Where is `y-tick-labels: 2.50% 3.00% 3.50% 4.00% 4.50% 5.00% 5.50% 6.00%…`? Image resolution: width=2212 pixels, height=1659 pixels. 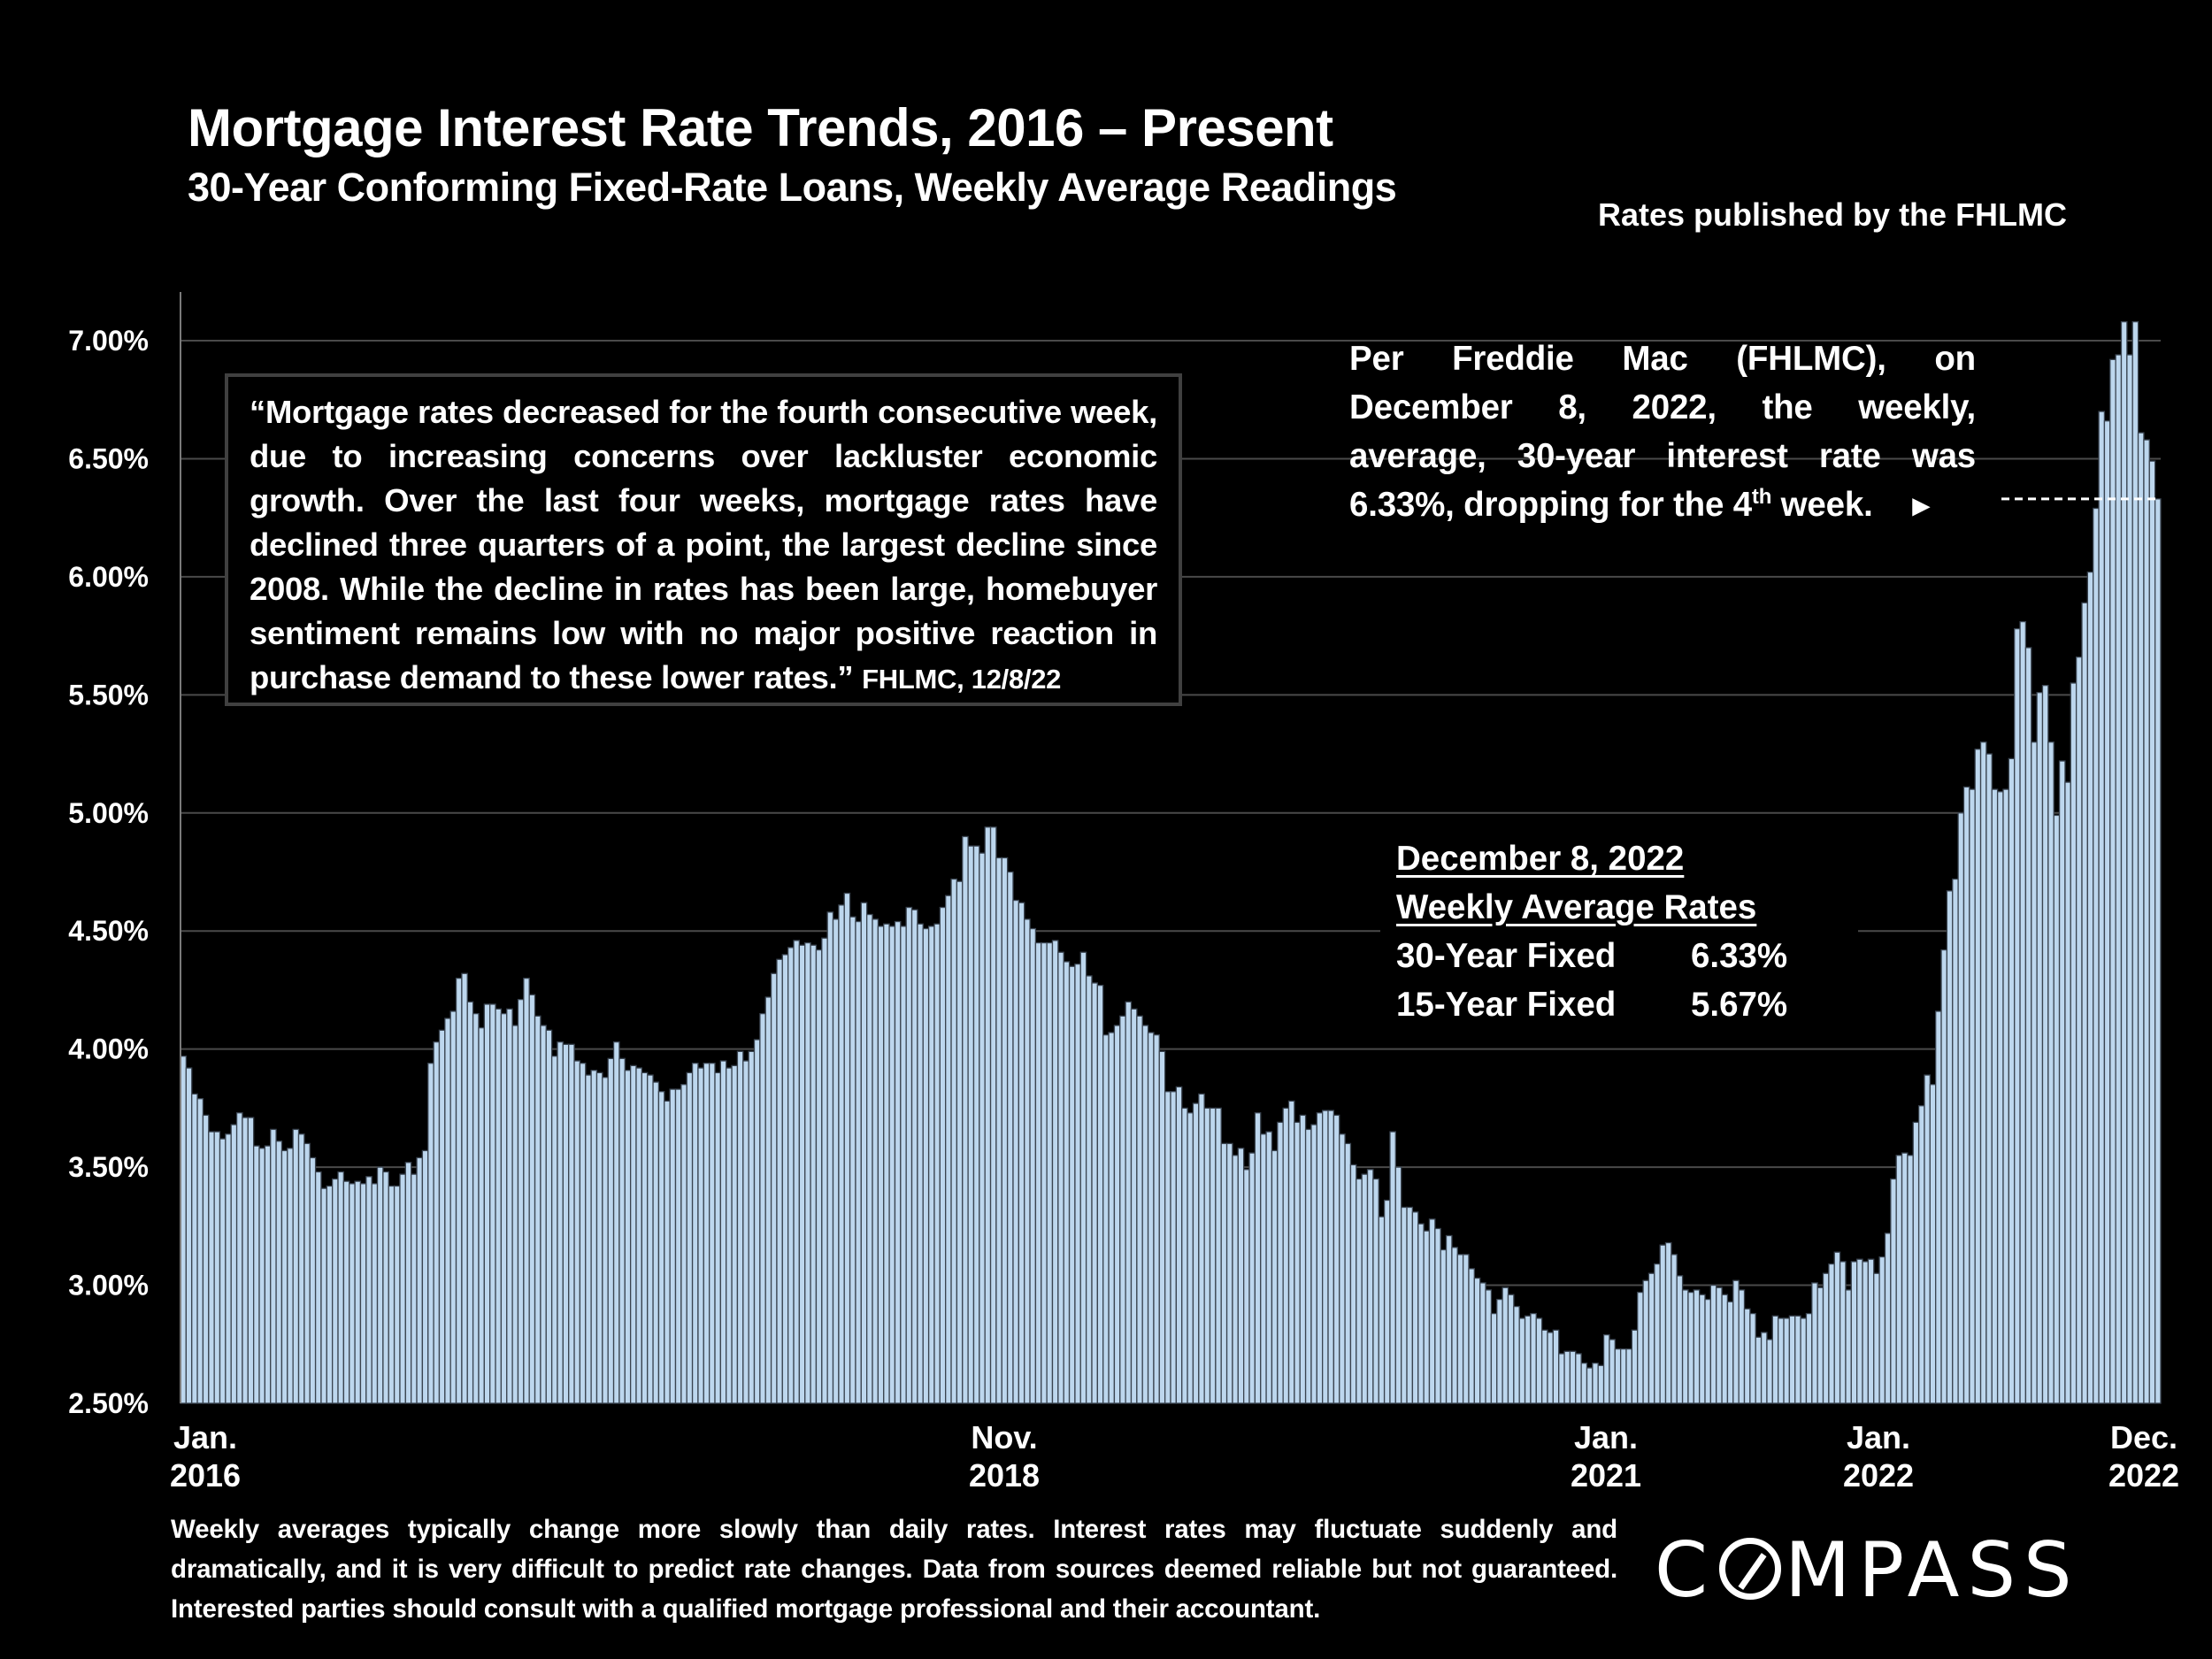
y-tick-labels: 2.50% 3.00% 3.50% 4.00% 4.50% 5.00% 5.50% 6.00%… is located at coordinates (109, 872).